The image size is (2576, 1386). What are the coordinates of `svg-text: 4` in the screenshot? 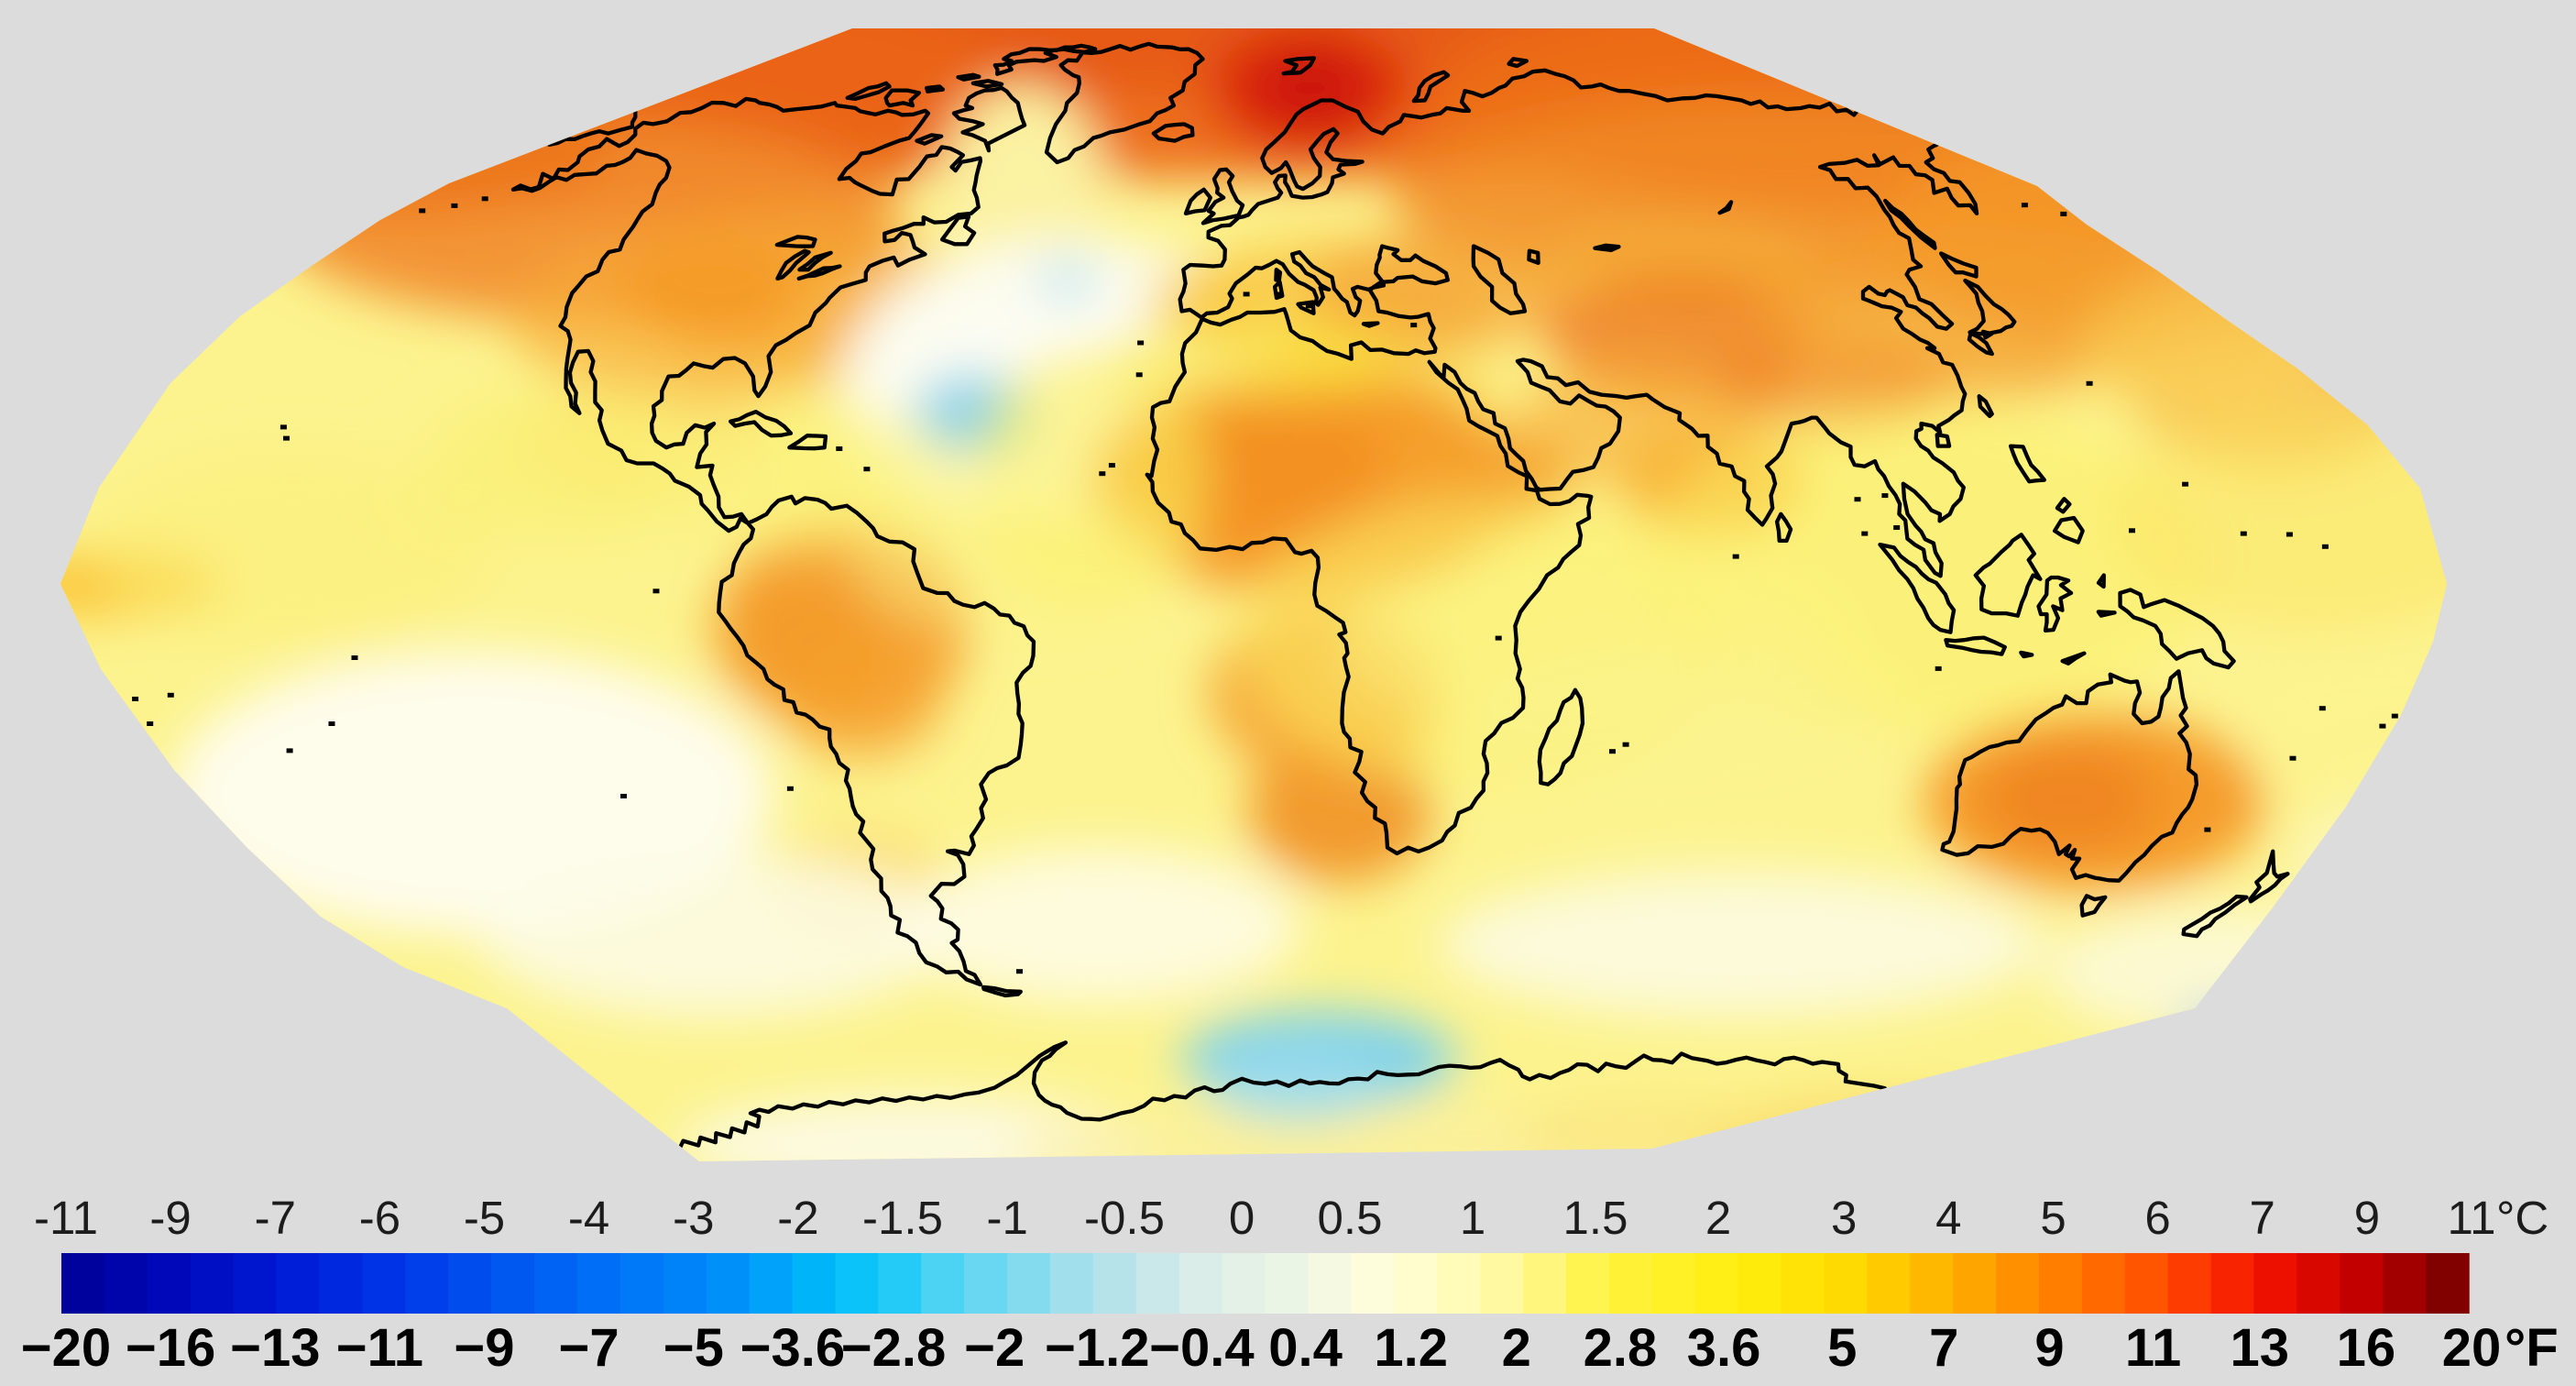 It's located at (1948, 1218).